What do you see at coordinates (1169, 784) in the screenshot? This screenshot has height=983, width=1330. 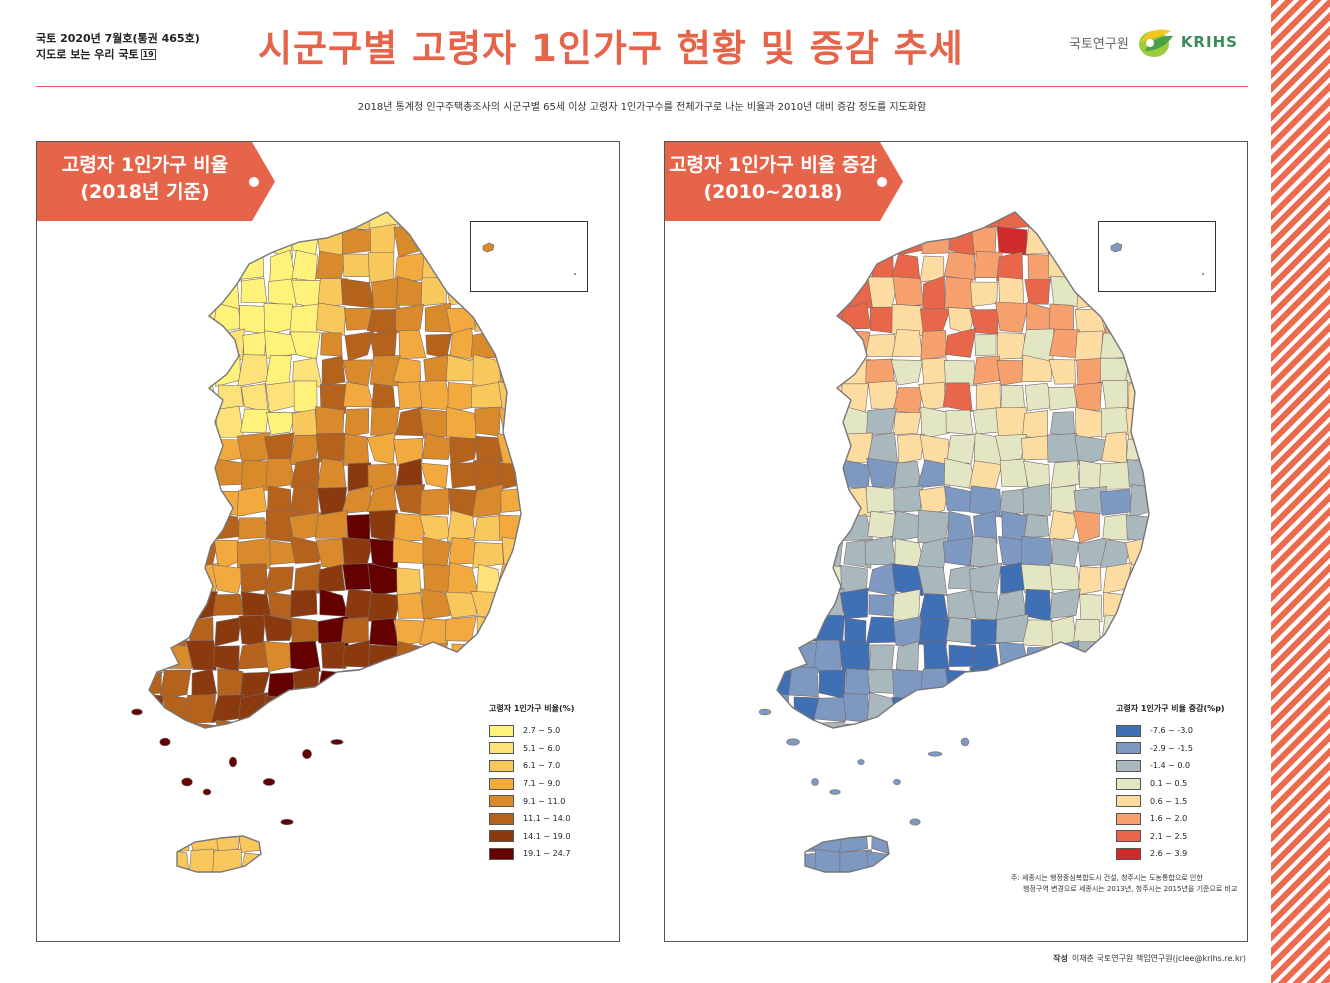 I see `legend-label: 0.1 ~ 0.5` at bounding box center [1169, 784].